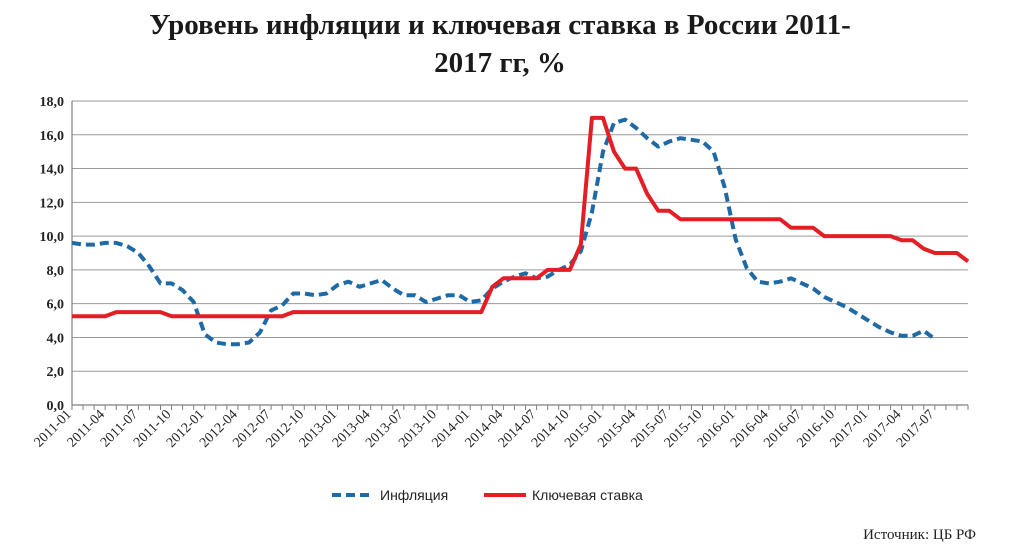 The image size is (1010, 546). Describe the element at coordinates (52, 136) in the screenshot. I see `y-tick-label: 16,0` at that location.